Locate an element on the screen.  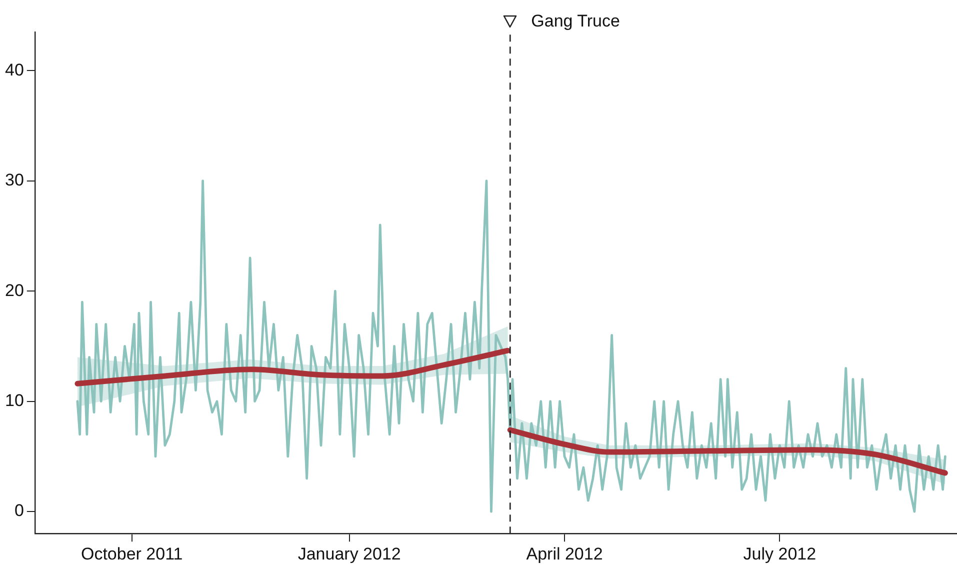
y-tick-label: 0 is located at coordinates (19, 510).